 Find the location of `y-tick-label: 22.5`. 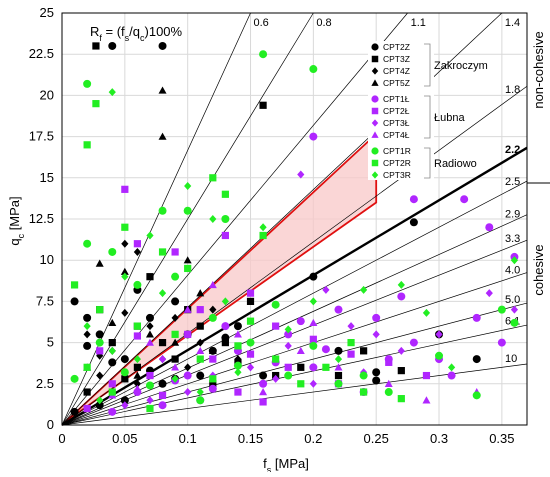

y-tick-label: 22.5 is located at coordinates (41, 53).